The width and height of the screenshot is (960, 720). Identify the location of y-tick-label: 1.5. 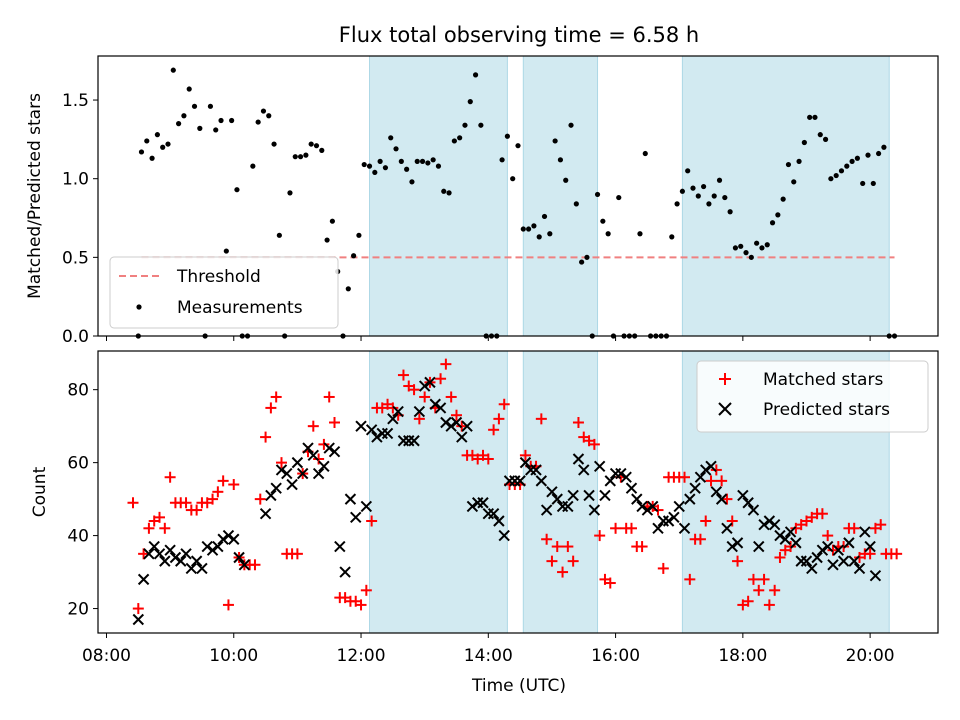
(75, 101).